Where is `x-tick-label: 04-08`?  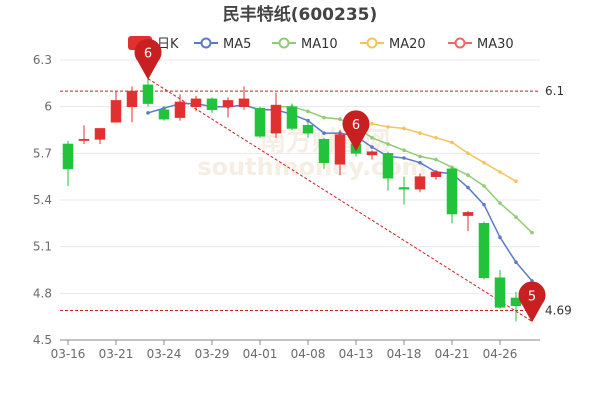 x-tick-label: 04-08 is located at coordinates (308, 354).